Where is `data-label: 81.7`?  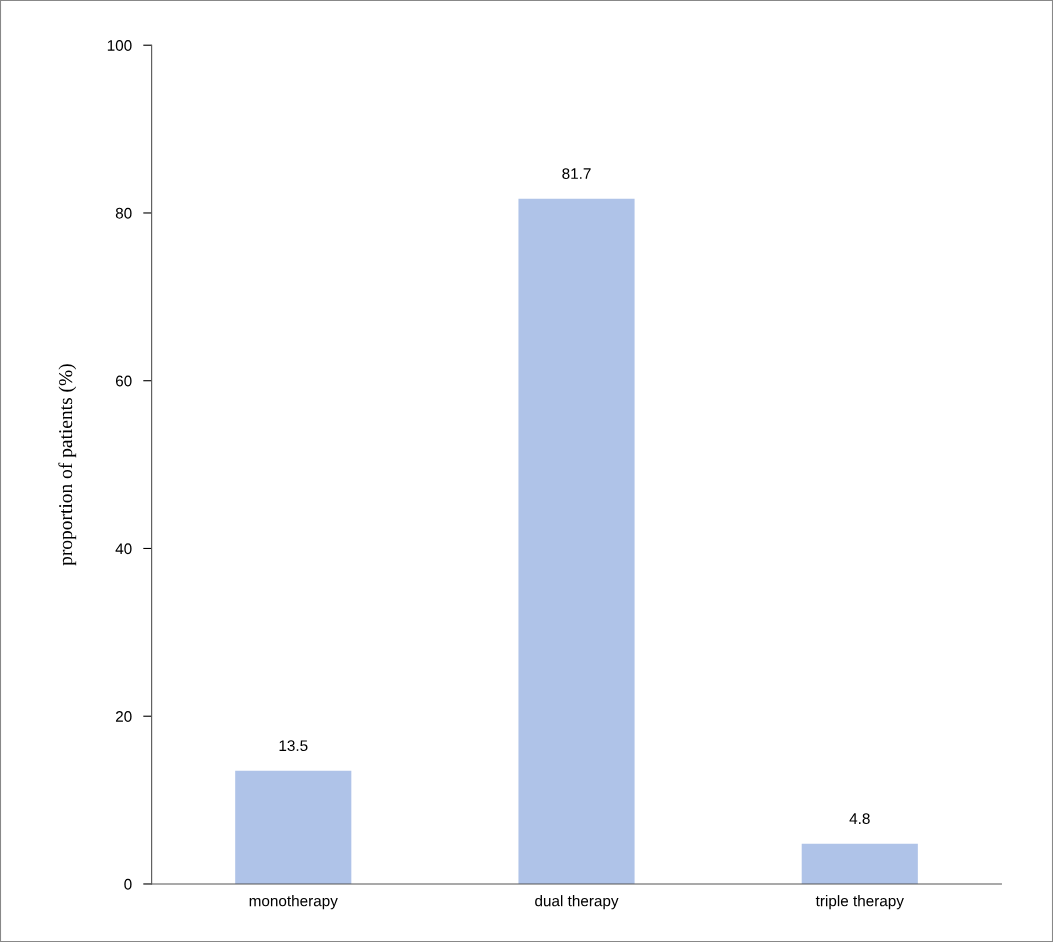
data-label: 81.7 is located at coordinates (576, 174).